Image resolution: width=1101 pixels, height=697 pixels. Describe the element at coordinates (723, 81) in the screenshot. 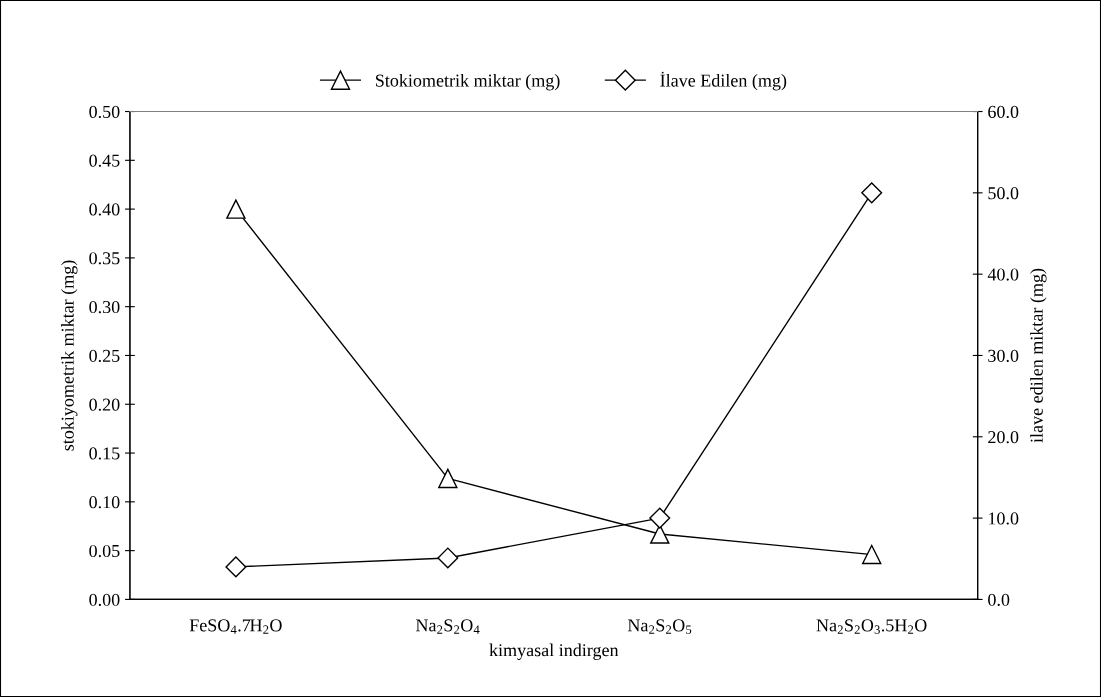

I see `legend-label: İlave Edilen (mg)` at that location.